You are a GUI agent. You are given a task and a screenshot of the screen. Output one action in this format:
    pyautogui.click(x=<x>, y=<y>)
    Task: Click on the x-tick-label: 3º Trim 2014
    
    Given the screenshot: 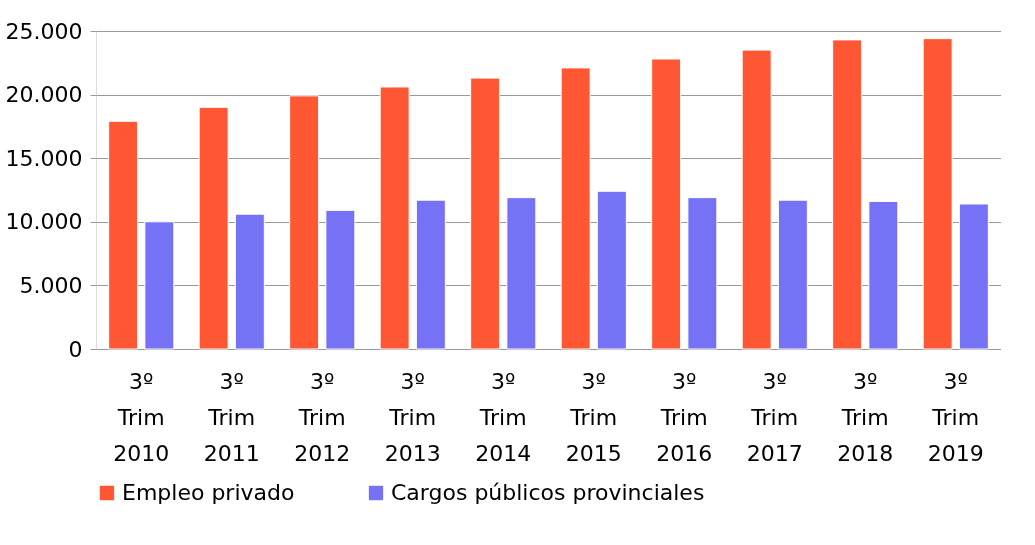 What is the action you would take?
    pyautogui.click(x=503, y=417)
    